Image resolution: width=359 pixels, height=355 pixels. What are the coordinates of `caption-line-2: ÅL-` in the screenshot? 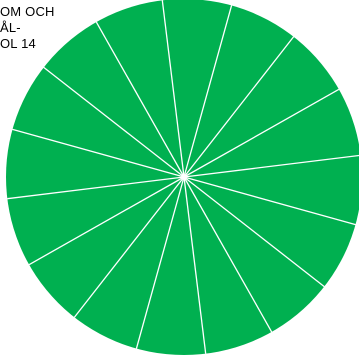 It's located at (10, 27).